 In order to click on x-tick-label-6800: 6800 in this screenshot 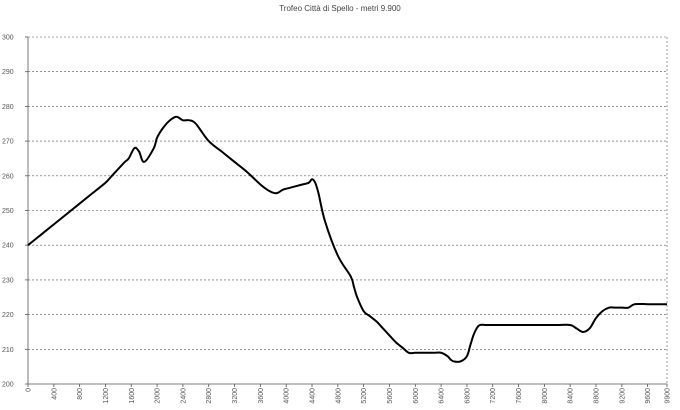, I will do `click(467, 396)`.